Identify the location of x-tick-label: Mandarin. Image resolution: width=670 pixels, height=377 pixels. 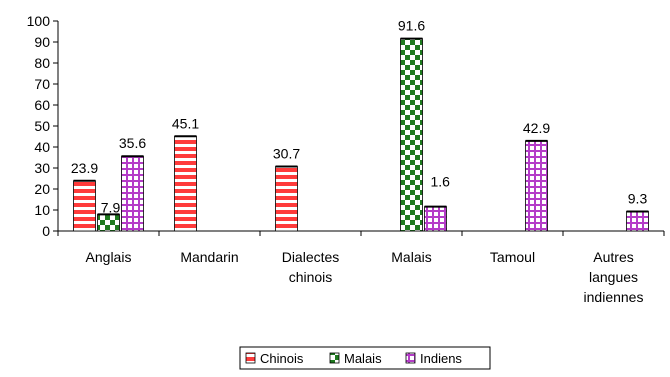
(209, 257).